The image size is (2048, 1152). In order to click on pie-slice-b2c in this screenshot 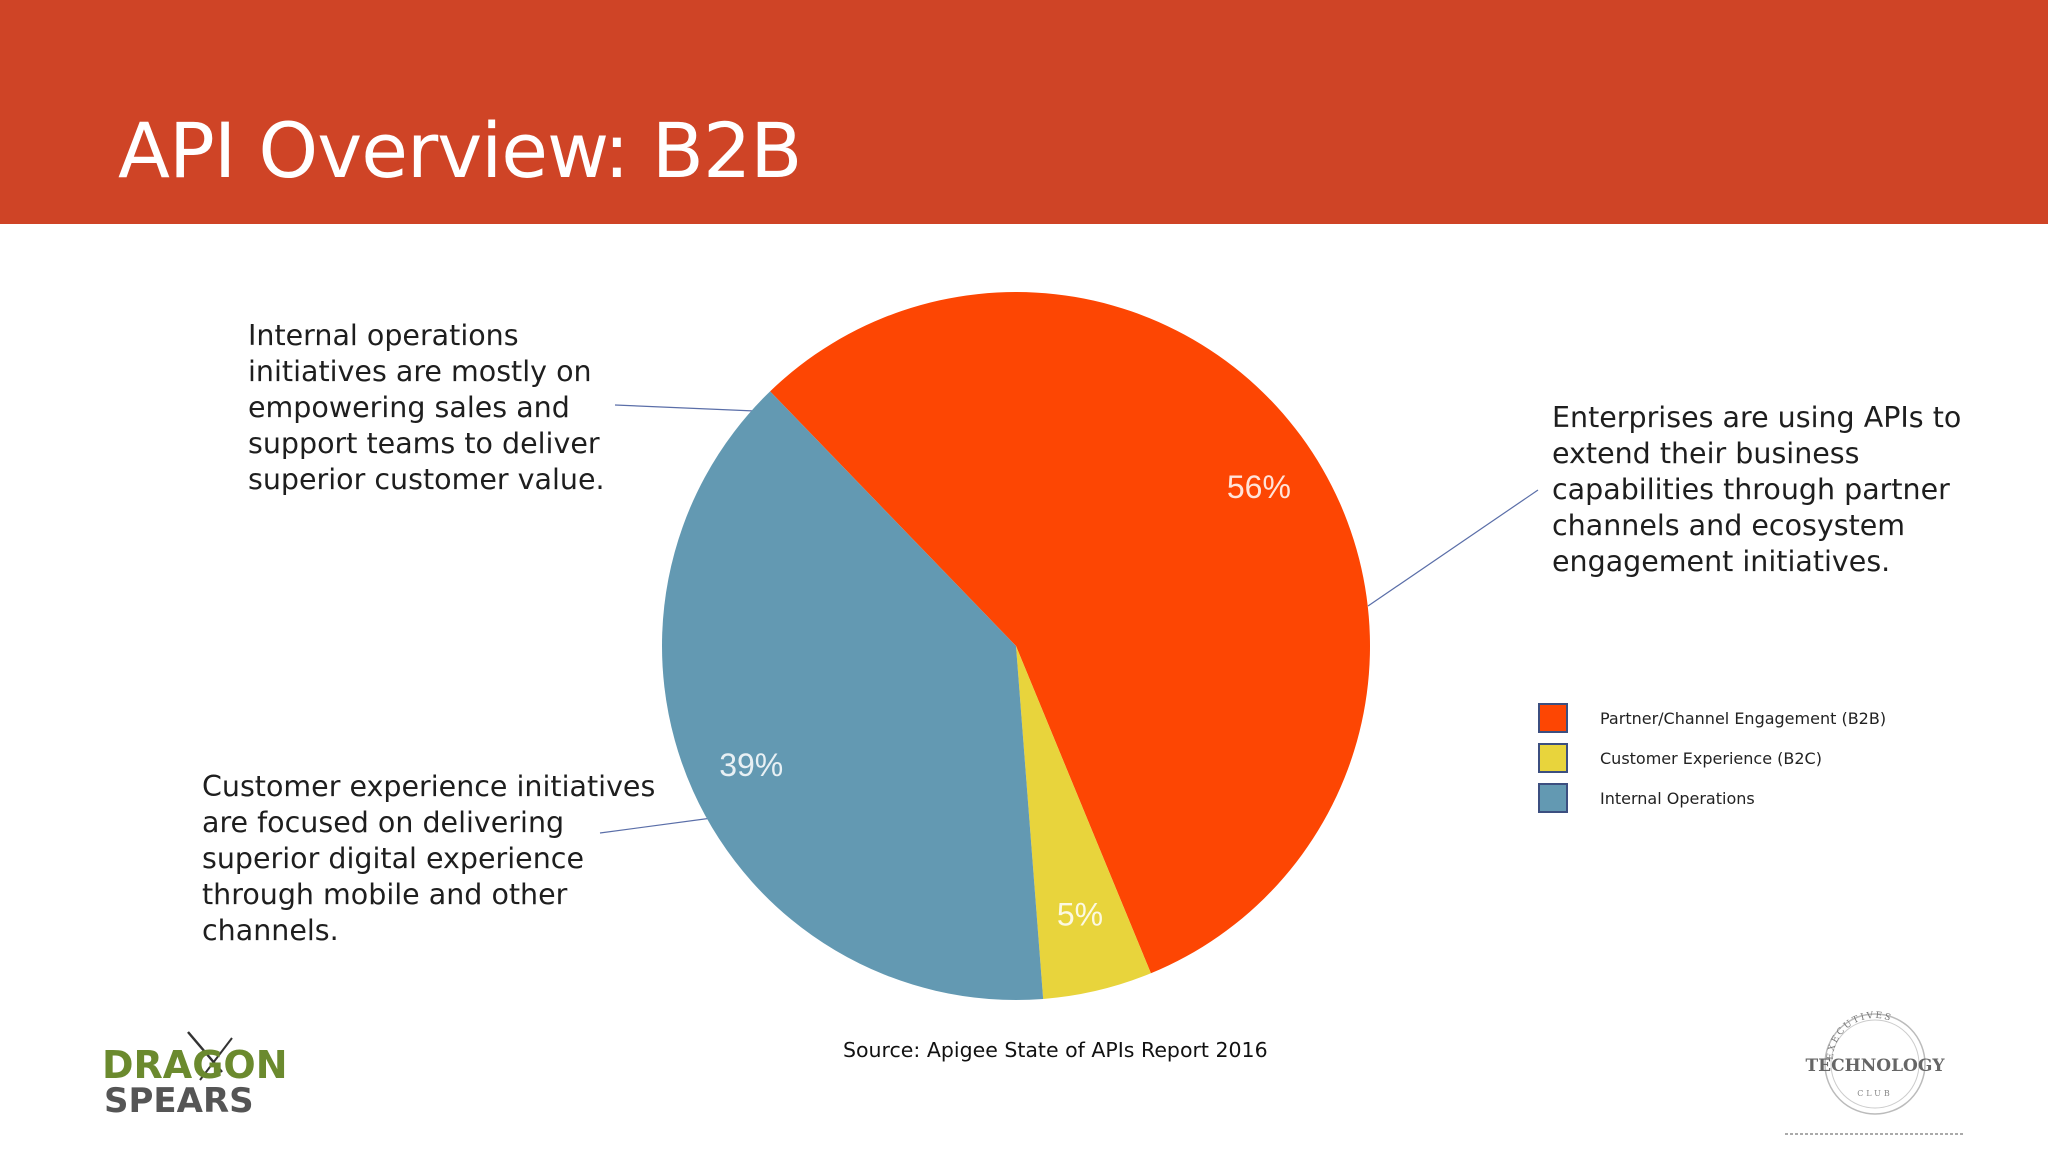, I will do `click(1083, 822)`.